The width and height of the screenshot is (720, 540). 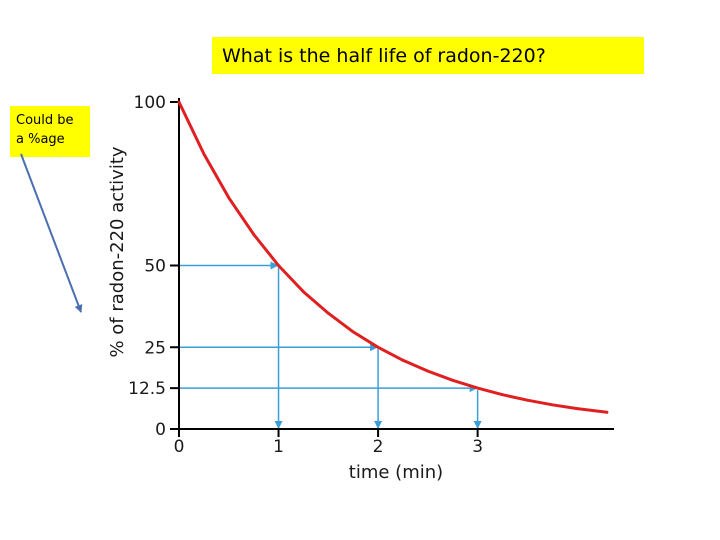 I want to click on x-tick-label: 1, so click(x=278, y=447).